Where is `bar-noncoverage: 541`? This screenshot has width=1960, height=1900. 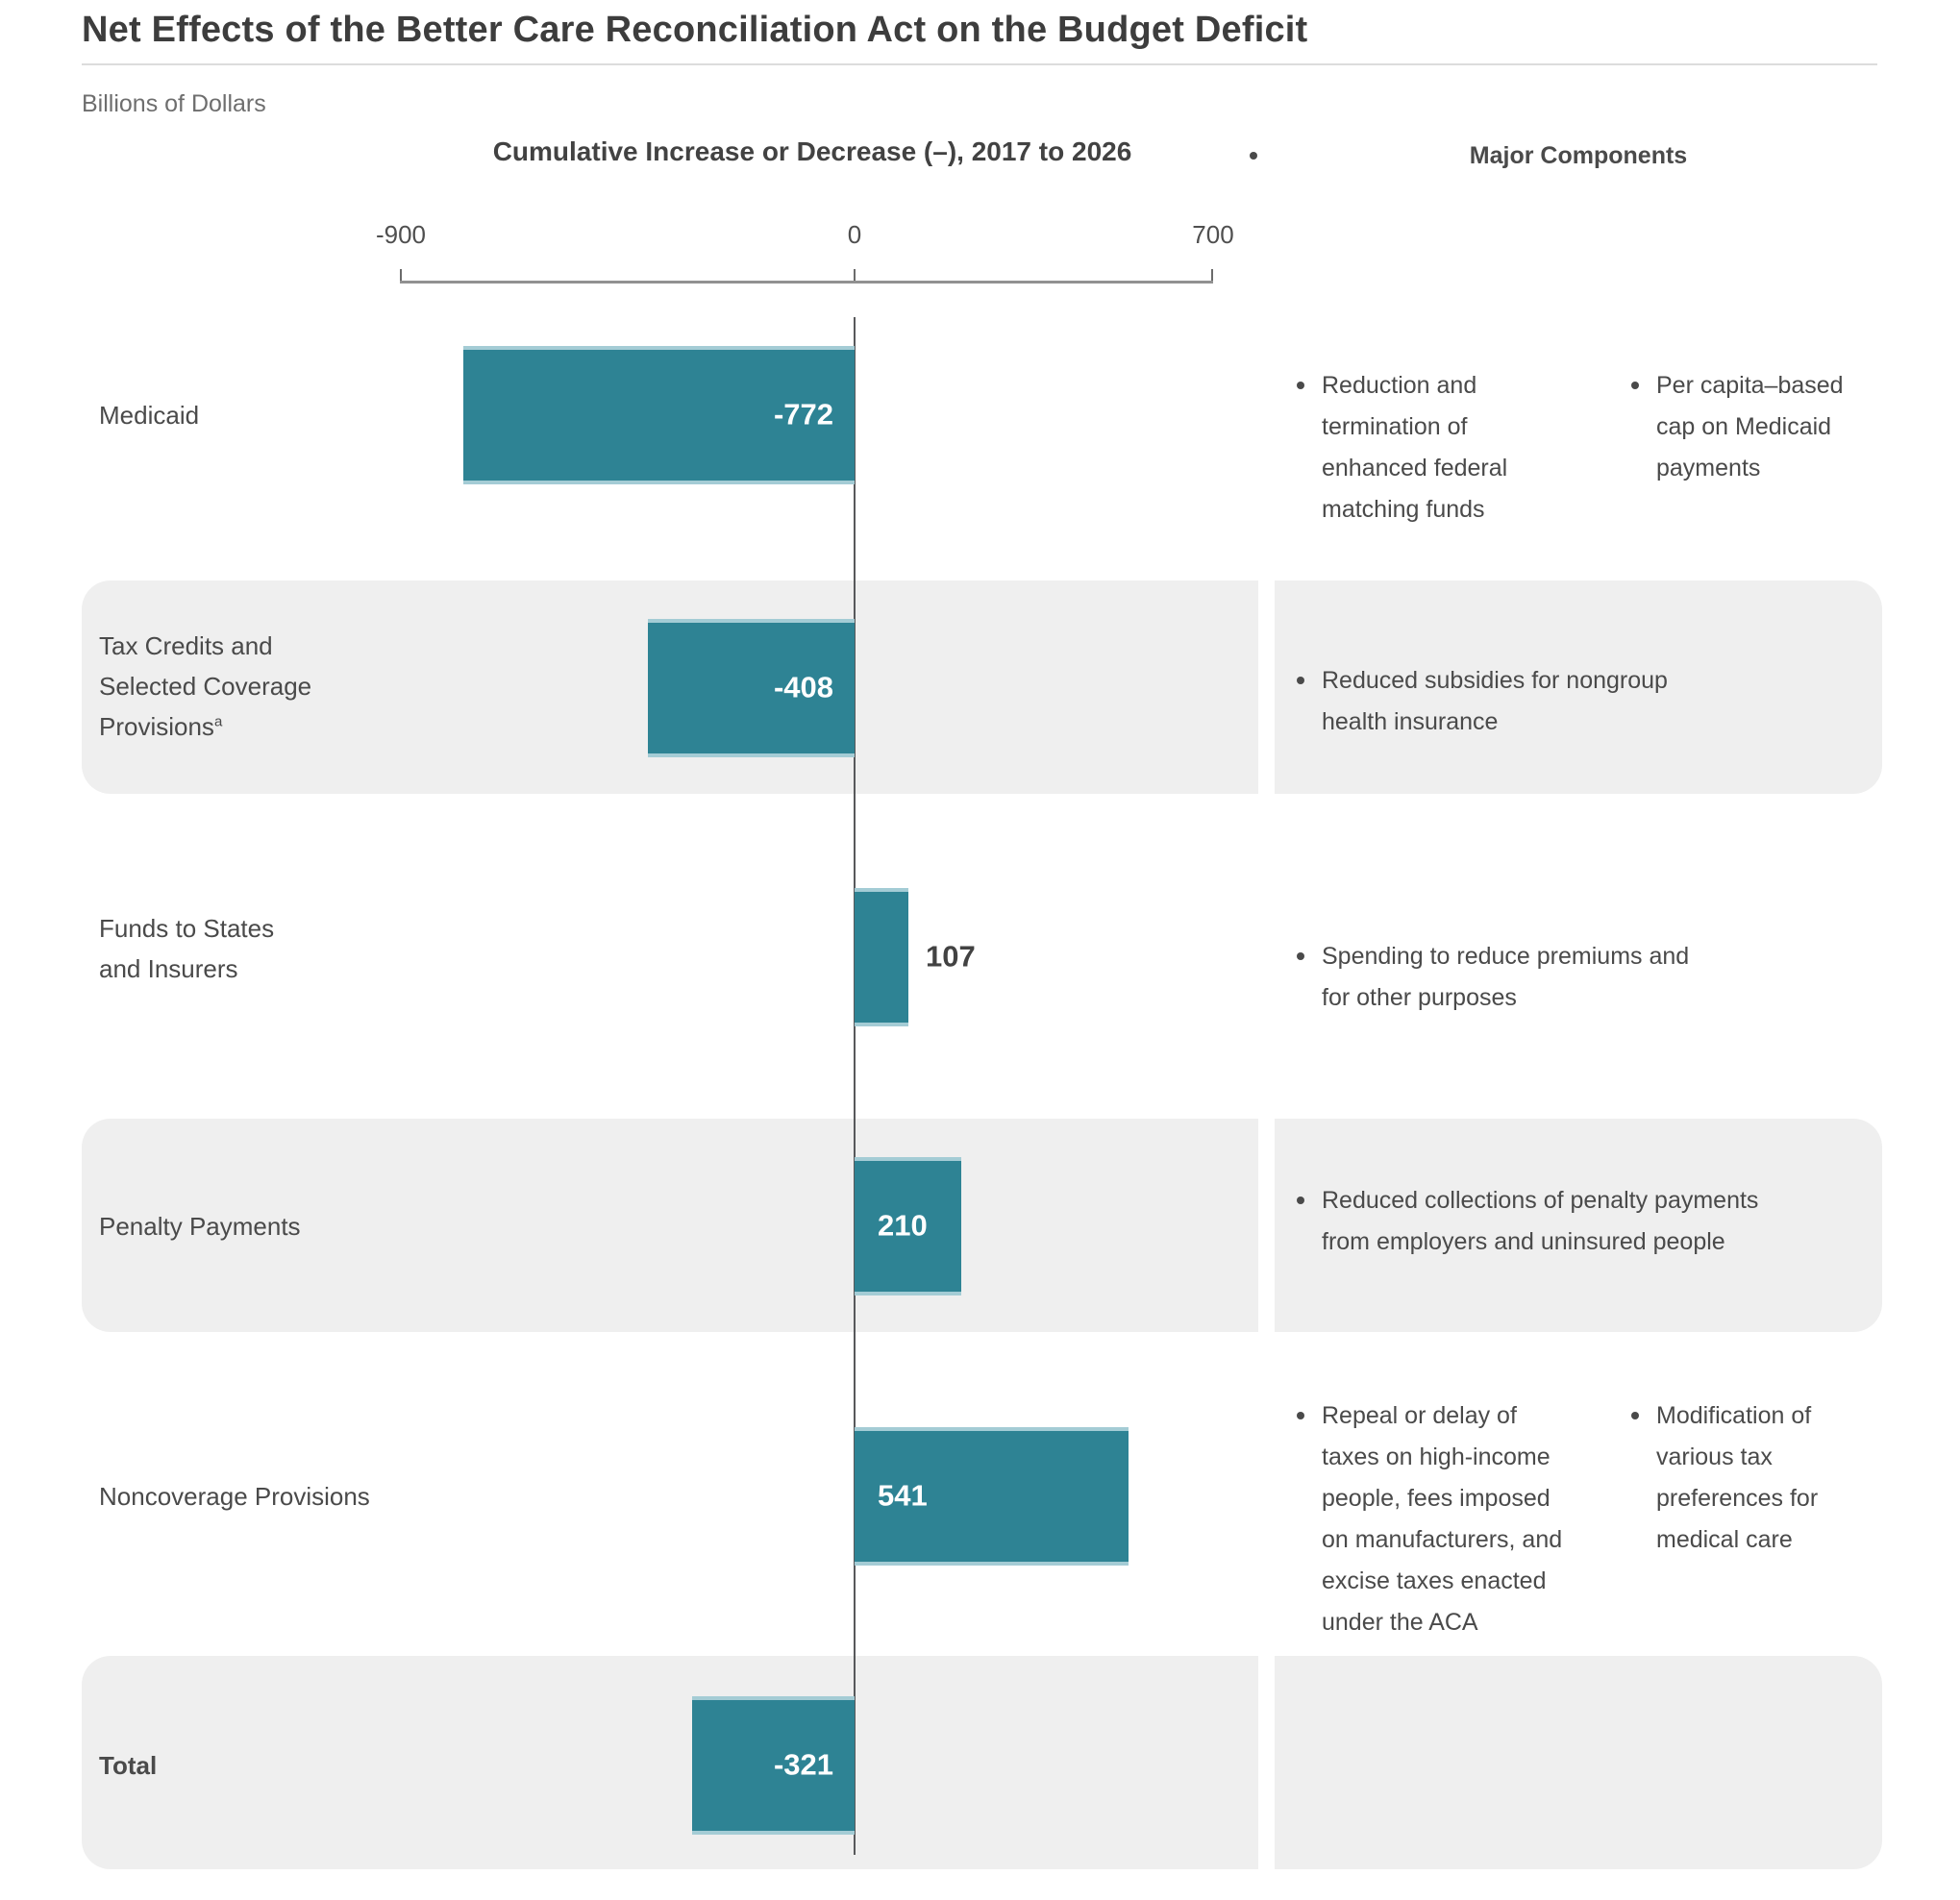
bar-noncoverage: 541 is located at coordinates (992, 1497).